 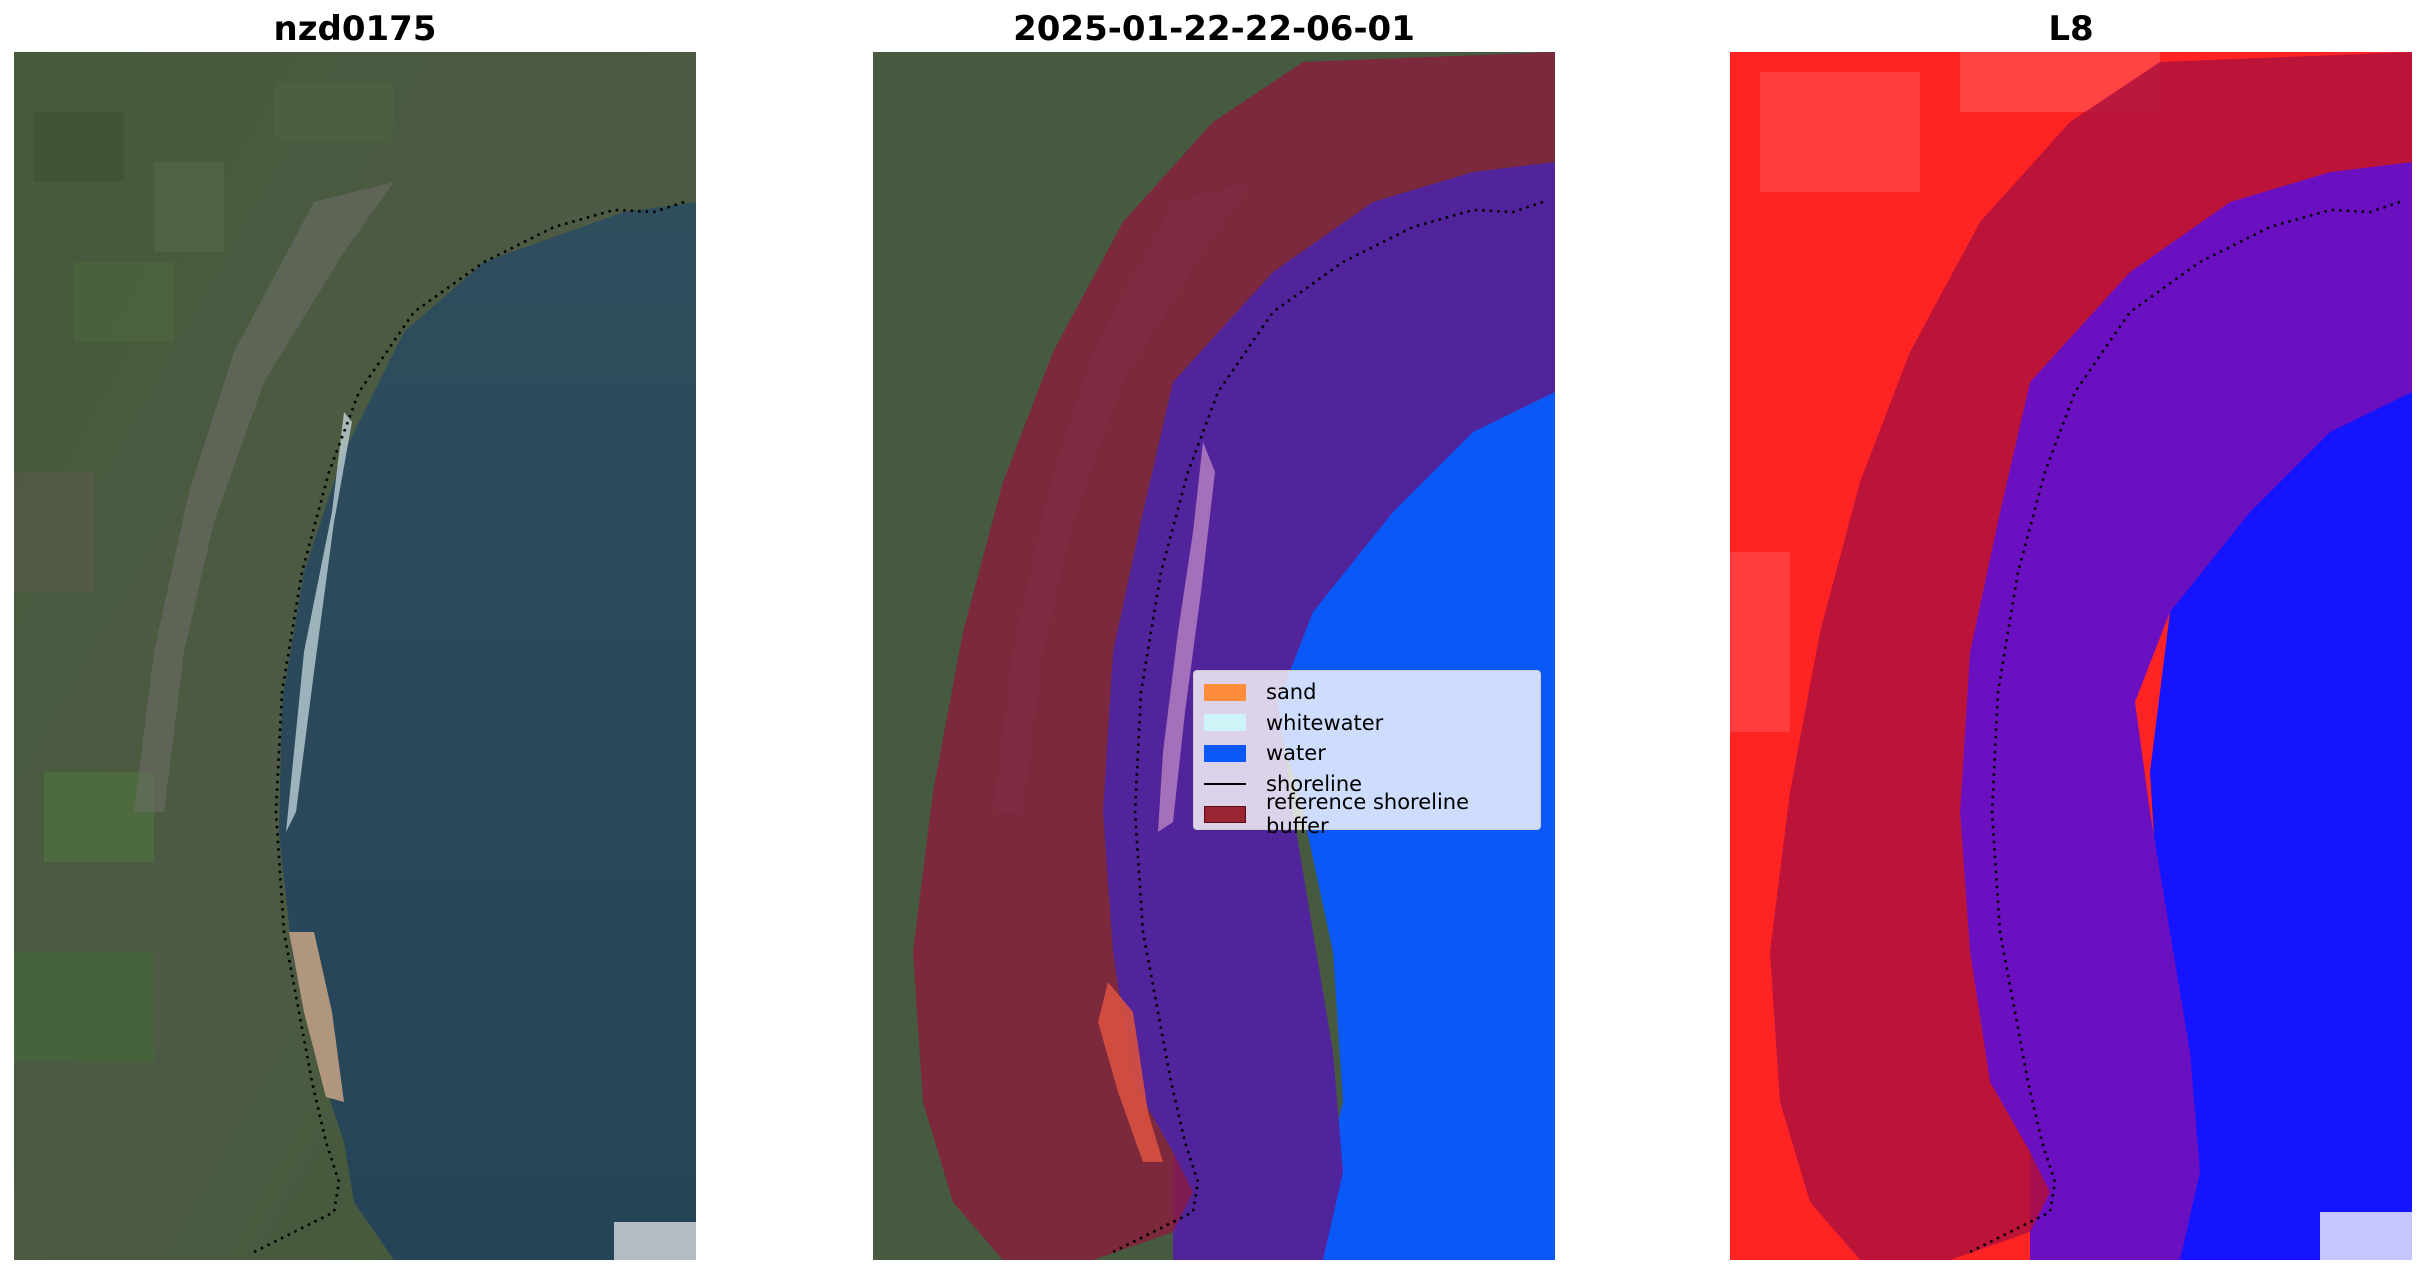 What do you see at coordinates (487, 731) in the screenshot?
I see `ocean` at bounding box center [487, 731].